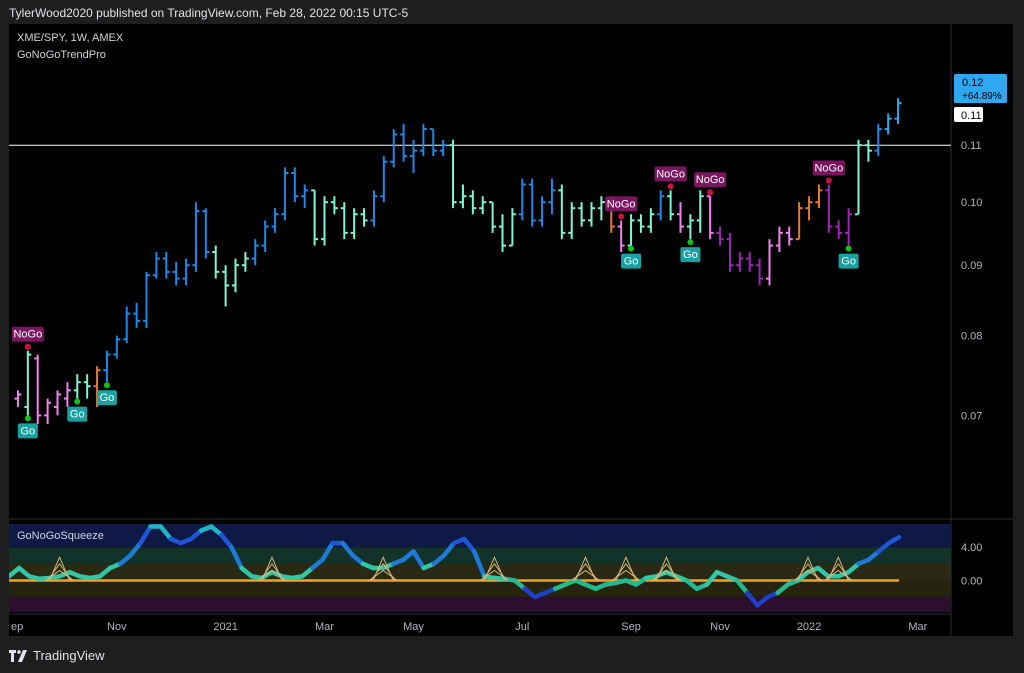 The image size is (1024, 673). Describe the element at coordinates (631, 627) in the screenshot. I see `time-axis-tick: Sep` at that location.